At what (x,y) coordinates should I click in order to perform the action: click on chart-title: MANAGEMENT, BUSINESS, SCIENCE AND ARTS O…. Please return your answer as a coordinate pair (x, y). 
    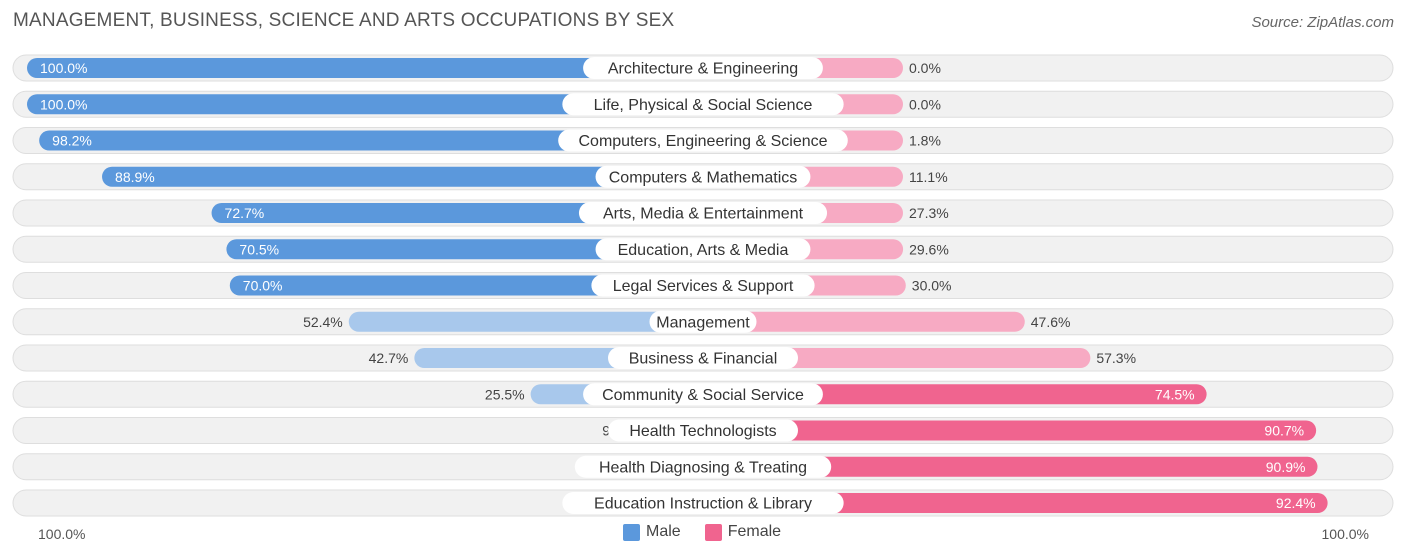
    Looking at the image, I should click on (344, 20).